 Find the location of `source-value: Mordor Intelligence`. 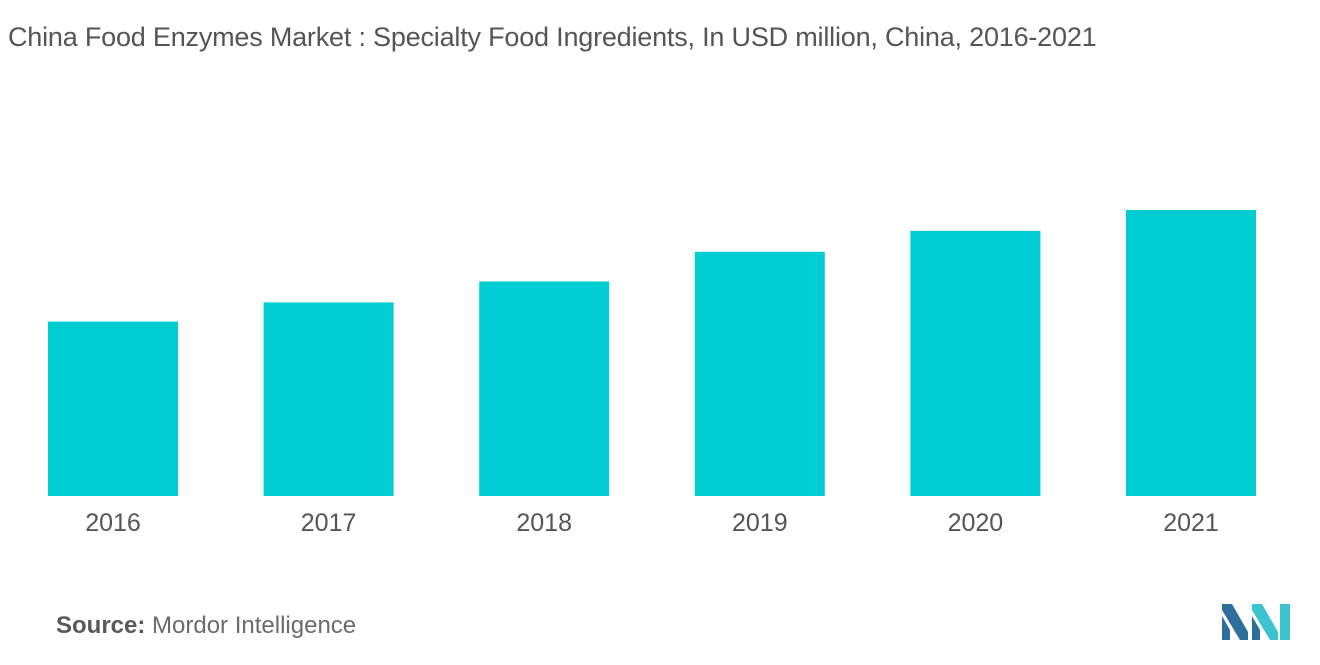

source-value: Mordor Intelligence is located at coordinates (254, 625).